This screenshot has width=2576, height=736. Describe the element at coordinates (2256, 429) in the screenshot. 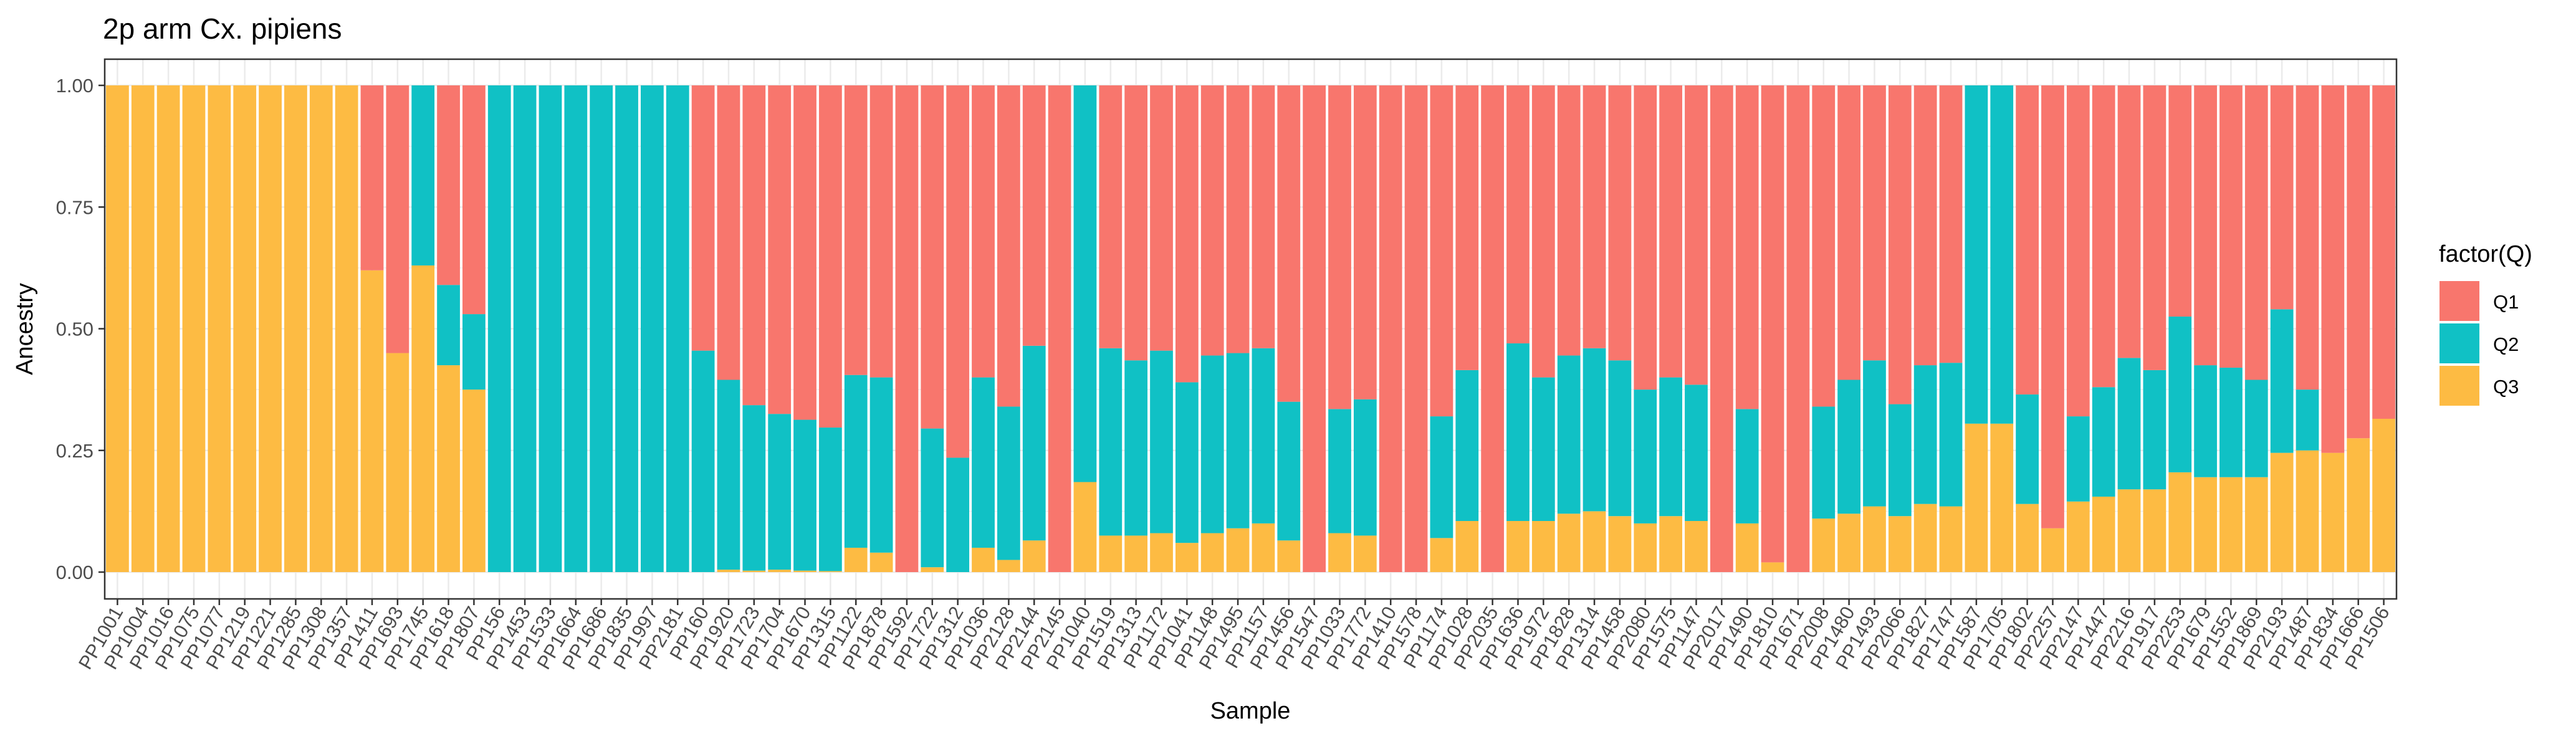

I see `bar-segment-q2: PP1869 Q2: 0.2` at that location.